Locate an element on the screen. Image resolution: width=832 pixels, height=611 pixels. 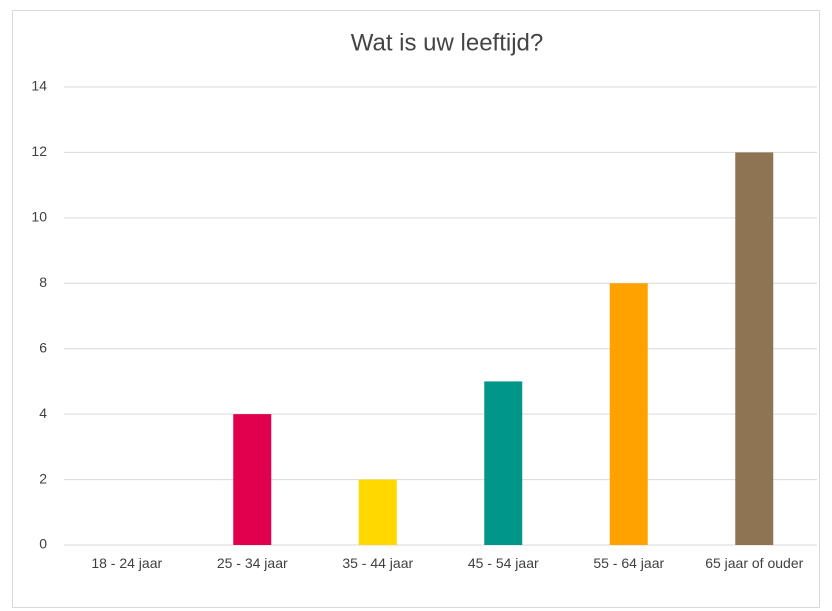
y-tick-label: 8 is located at coordinates (43, 282).